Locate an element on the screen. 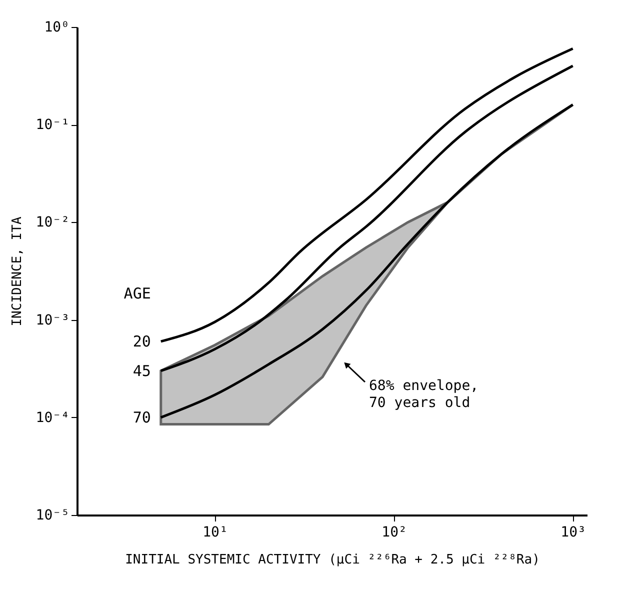  y-tick-label: 10⁻² is located at coordinates (53, 222).